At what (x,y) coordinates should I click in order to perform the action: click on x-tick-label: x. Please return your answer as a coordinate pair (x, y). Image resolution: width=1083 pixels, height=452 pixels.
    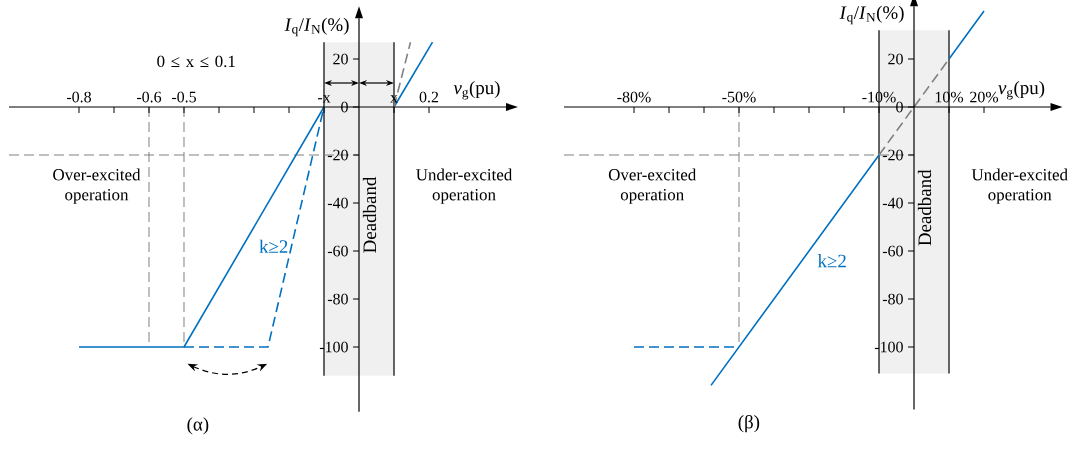
    Looking at the image, I should click on (394, 99).